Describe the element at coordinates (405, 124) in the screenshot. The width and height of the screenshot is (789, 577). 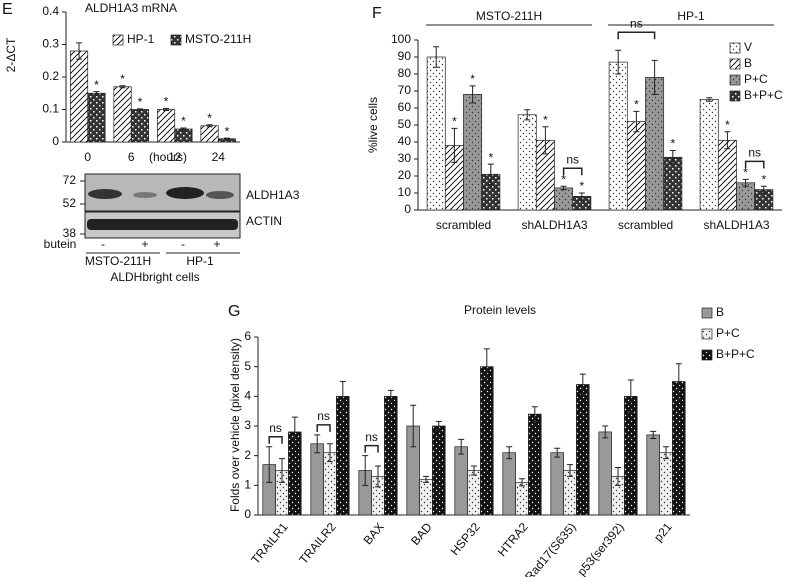
I see `y-tick-label: 50` at that location.